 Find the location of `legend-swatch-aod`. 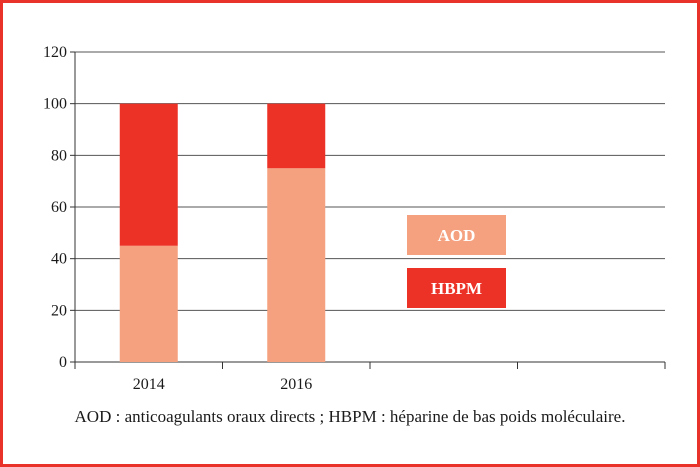

legend-swatch-aod is located at coordinates (456, 235).